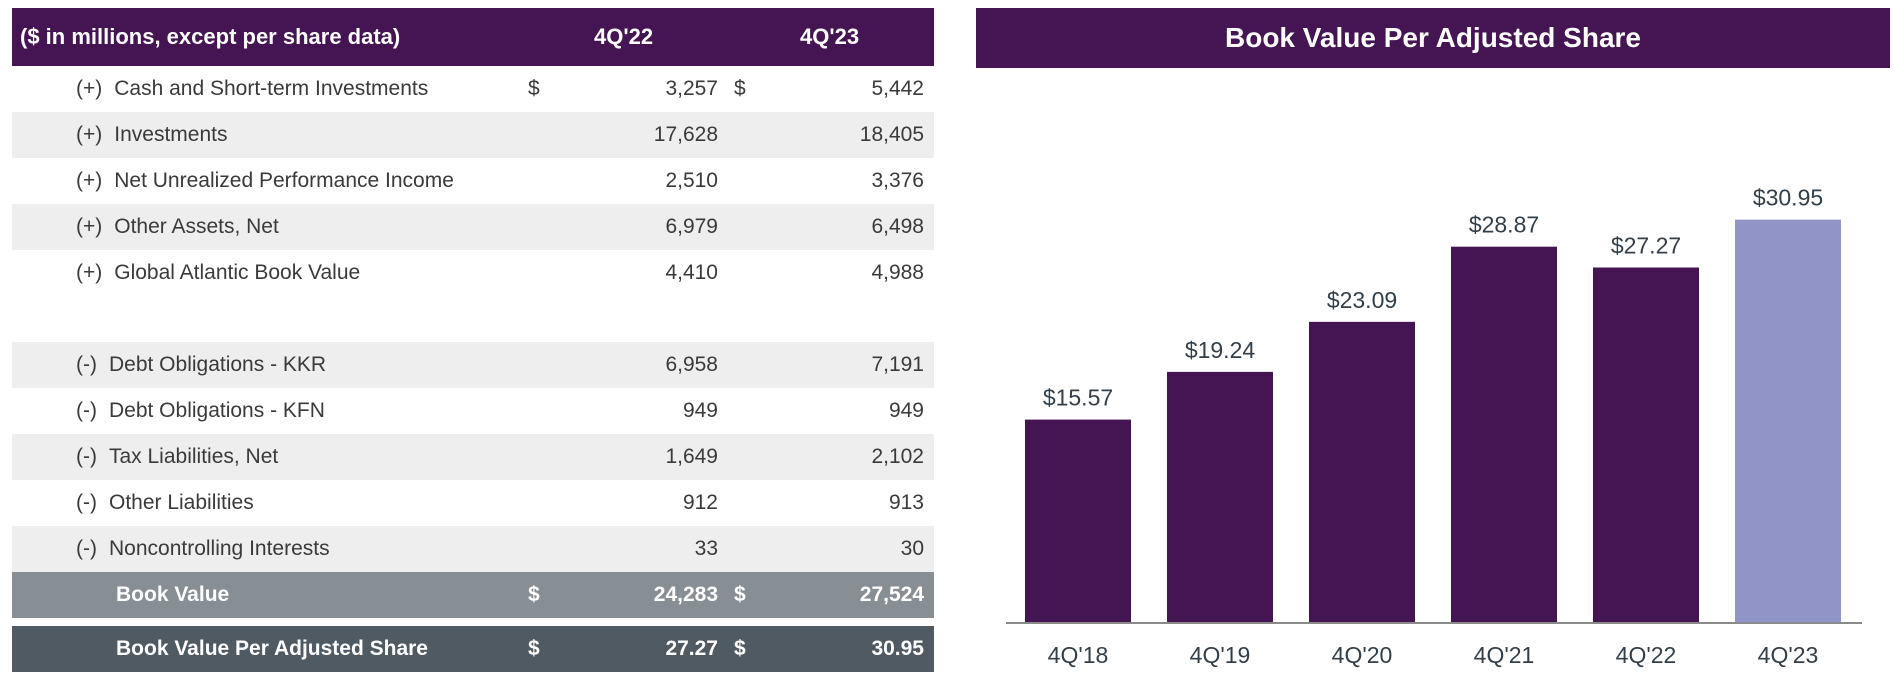 The width and height of the screenshot is (1894, 690). Describe the element at coordinates (196, 226) in the screenshot. I see `row-label: Other Assets, Net` at that location.